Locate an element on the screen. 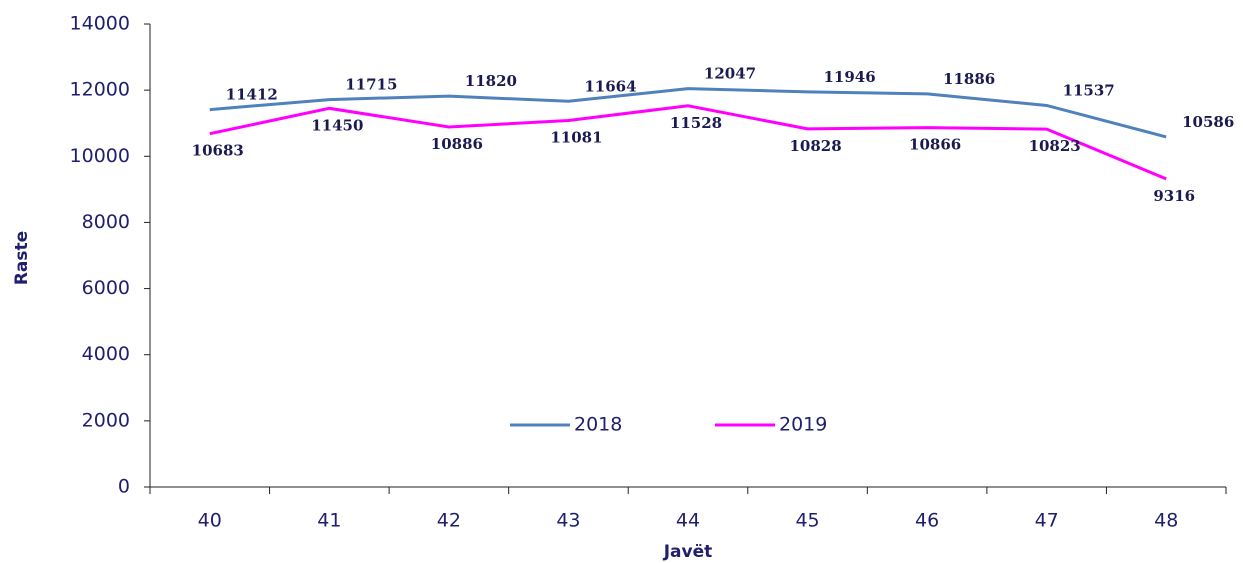  x-tick-label: 48 is located at coordinates (1166, 521).